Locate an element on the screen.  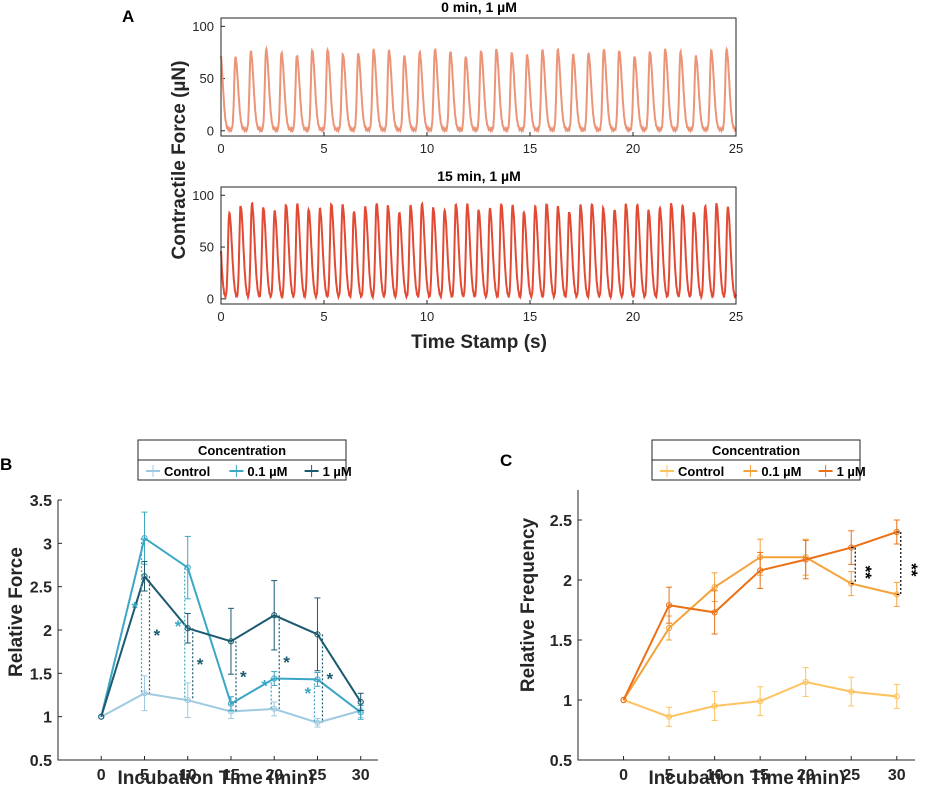
axes-box-a1 is located at coordinates (478, 77).